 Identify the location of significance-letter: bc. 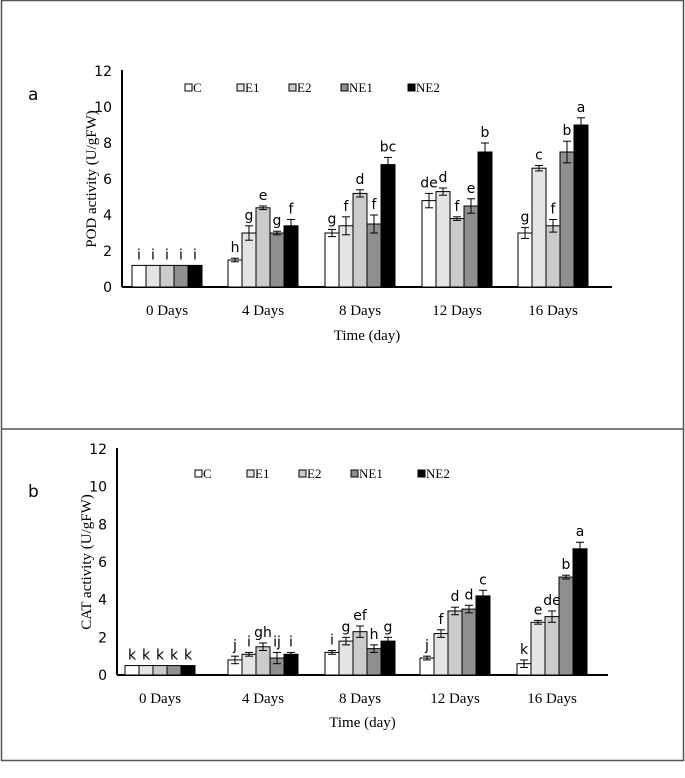
(388, 147).